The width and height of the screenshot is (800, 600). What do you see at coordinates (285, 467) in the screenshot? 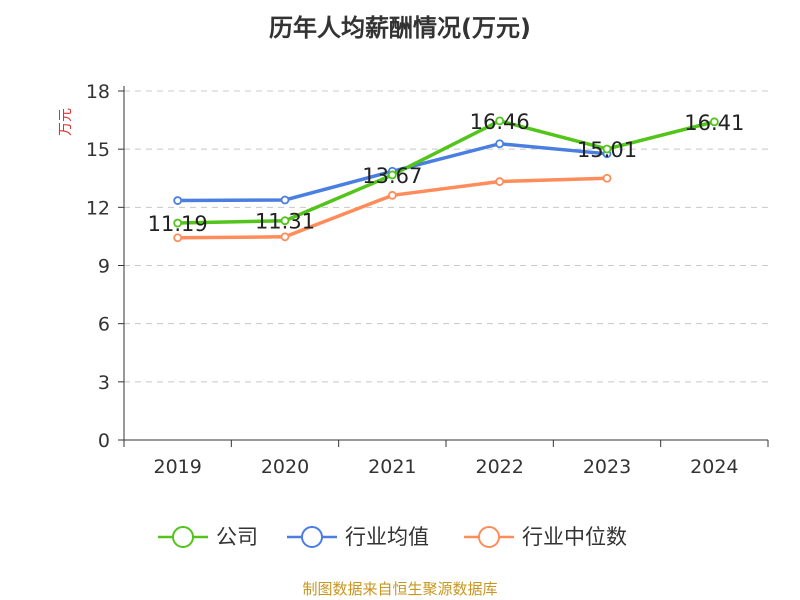
I see `x-tick-label: 2020` at bounding box center [285, 467].